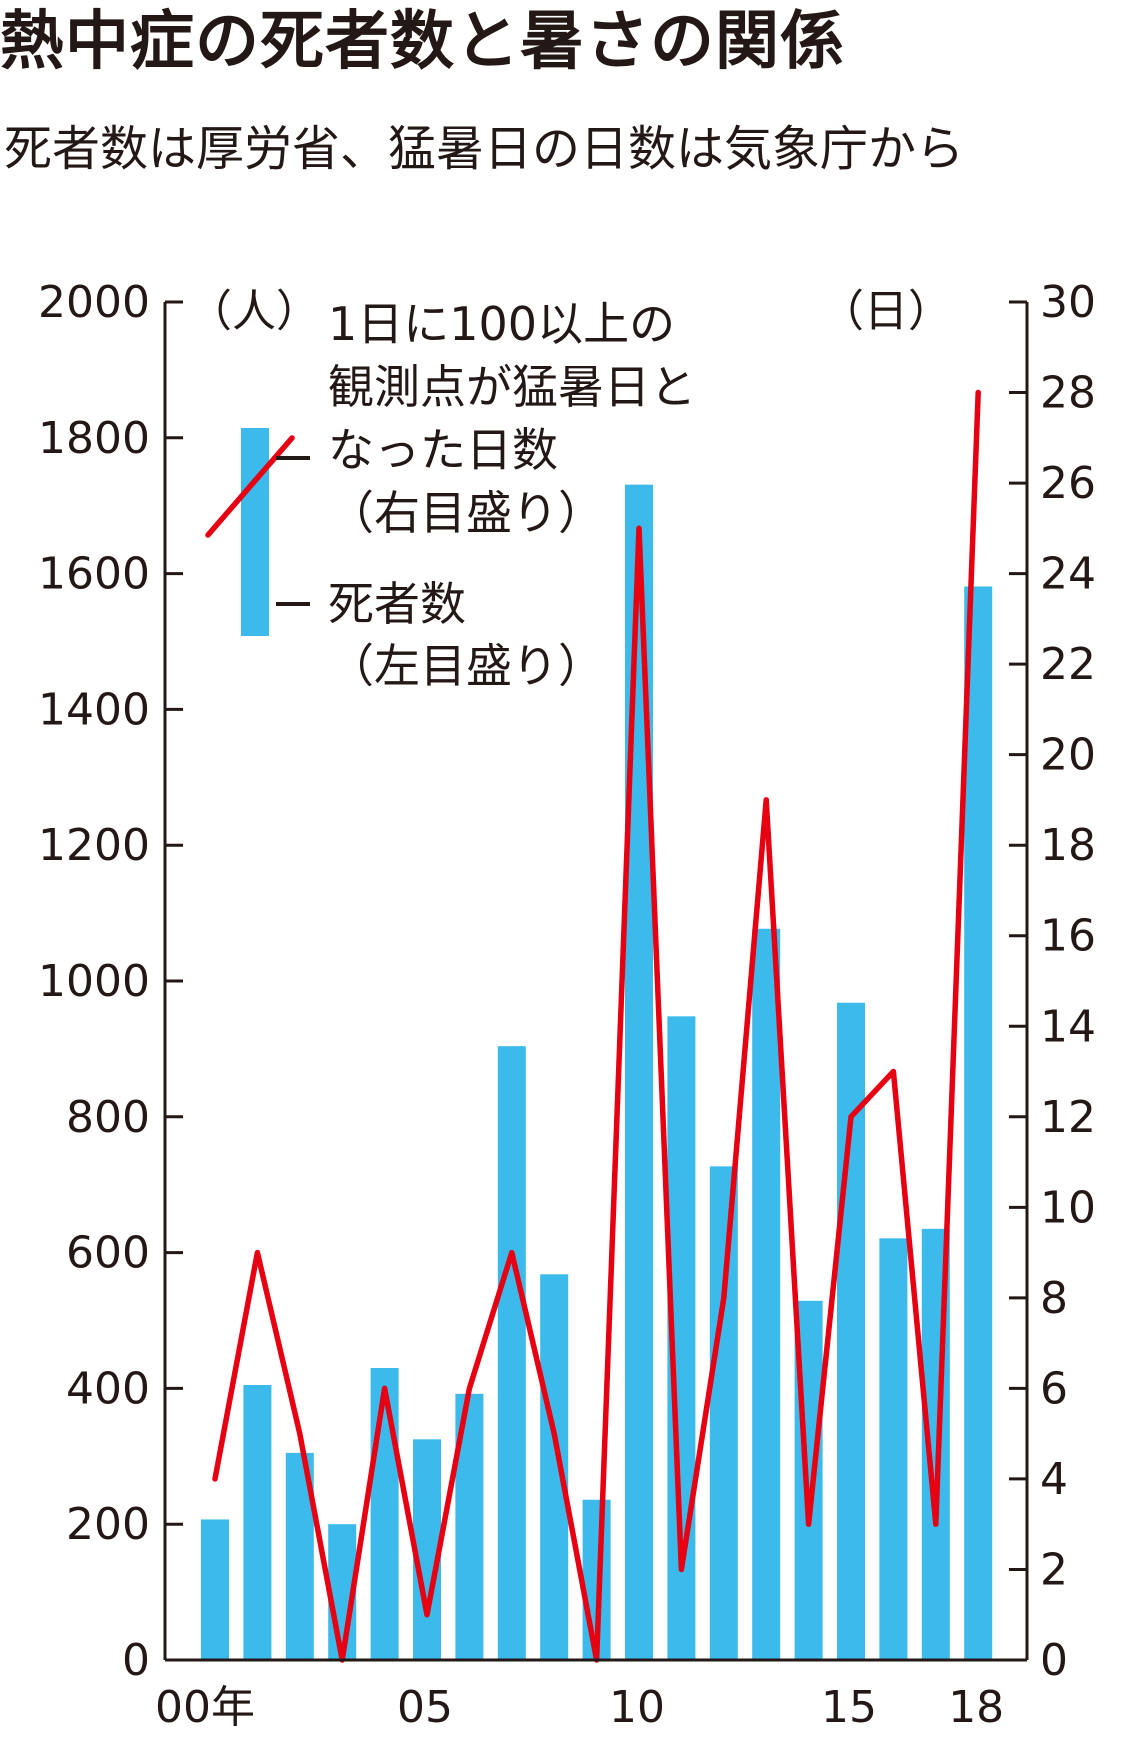 The height and width of the screenshot is (1743, 1140). Describe the element at coordinates (108, 1524) in the screenshot. I see `left-tick-label: 200` at that location.